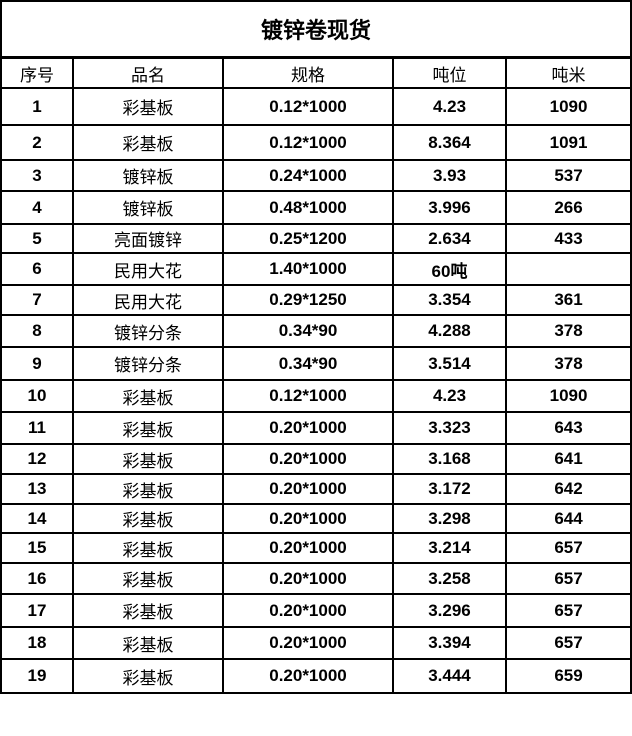 Image resolution: width=632 pixels, height=736 pixels. Describe the element at coordinates (568, 72) in the screenshot. I see `header-meters-per-ton: 吨米` at that location.